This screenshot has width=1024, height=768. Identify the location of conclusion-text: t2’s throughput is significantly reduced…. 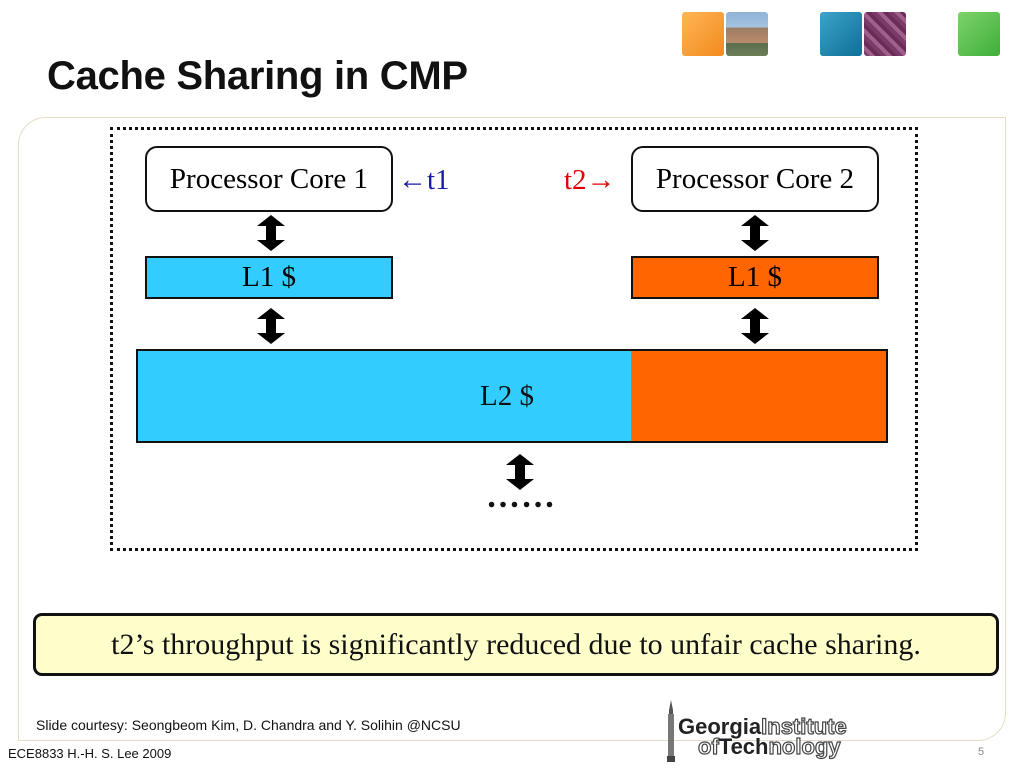
(516, 644).